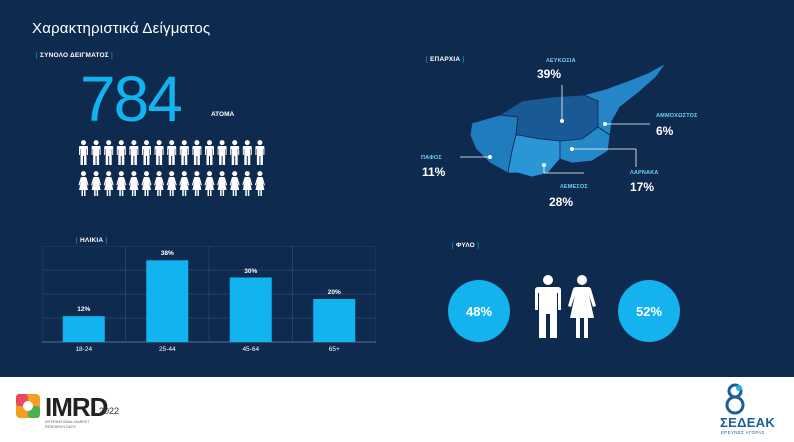 This screenshot has height=442, width=794. Describe the element at coordinates (334, 292) in the screenshot. I see `bar-value-label: 20%` at that location.